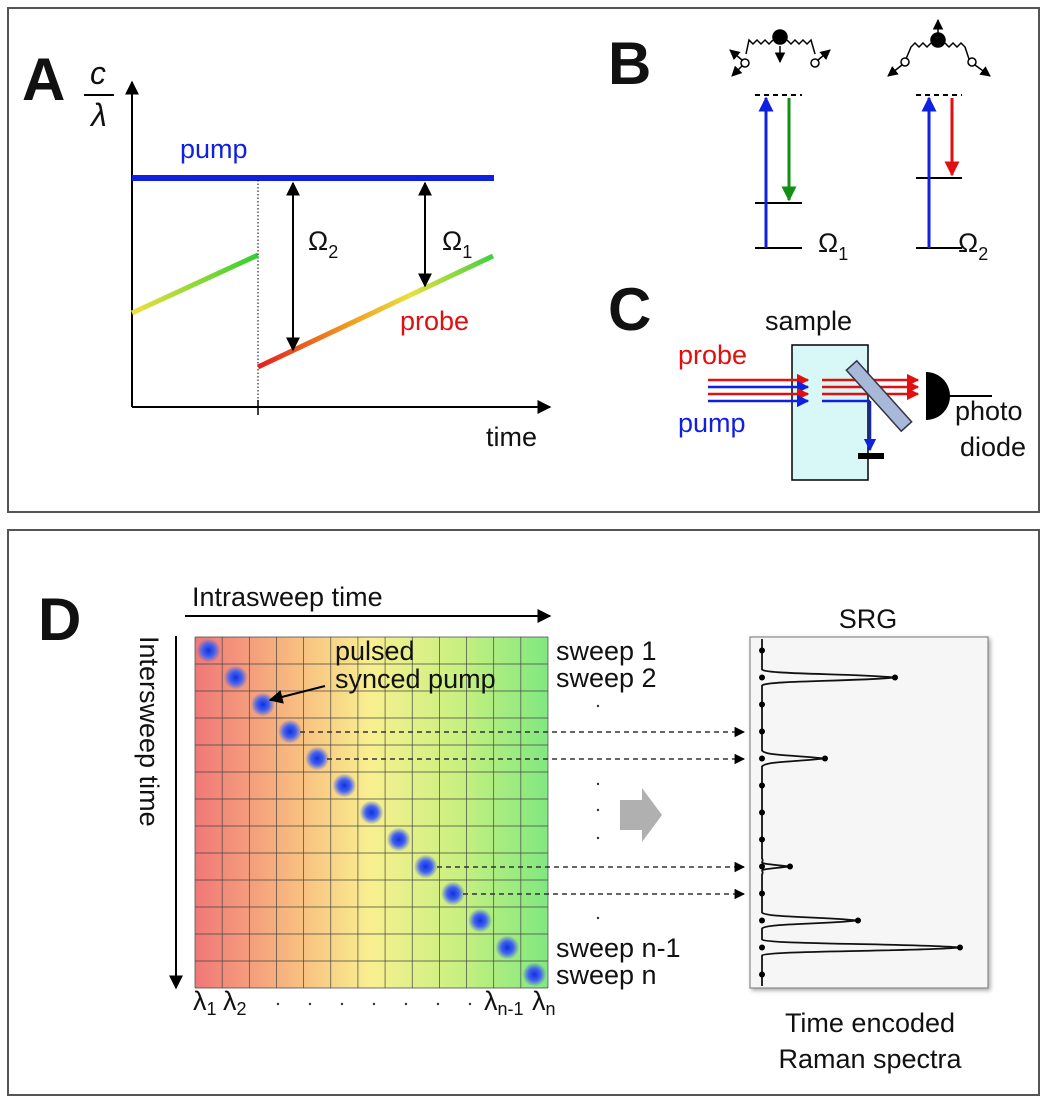 This screenshot has height=1103, width=1047. I want to click on detector-label: diode, so click(993, 447).